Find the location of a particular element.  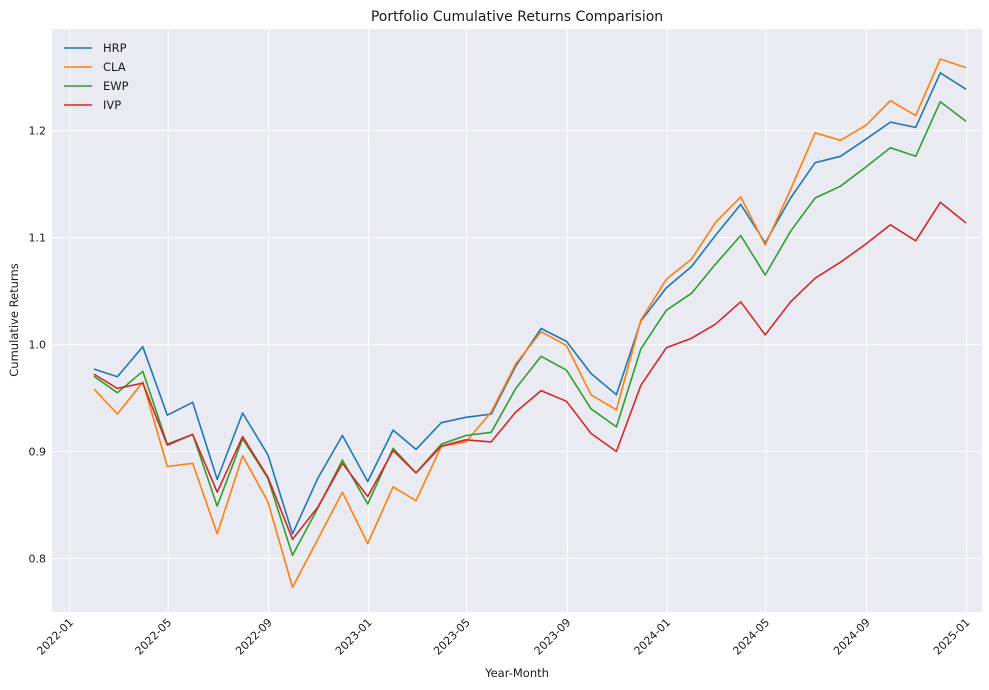

x-tick-label: 2024-05 is located at coordinates (751, 637).